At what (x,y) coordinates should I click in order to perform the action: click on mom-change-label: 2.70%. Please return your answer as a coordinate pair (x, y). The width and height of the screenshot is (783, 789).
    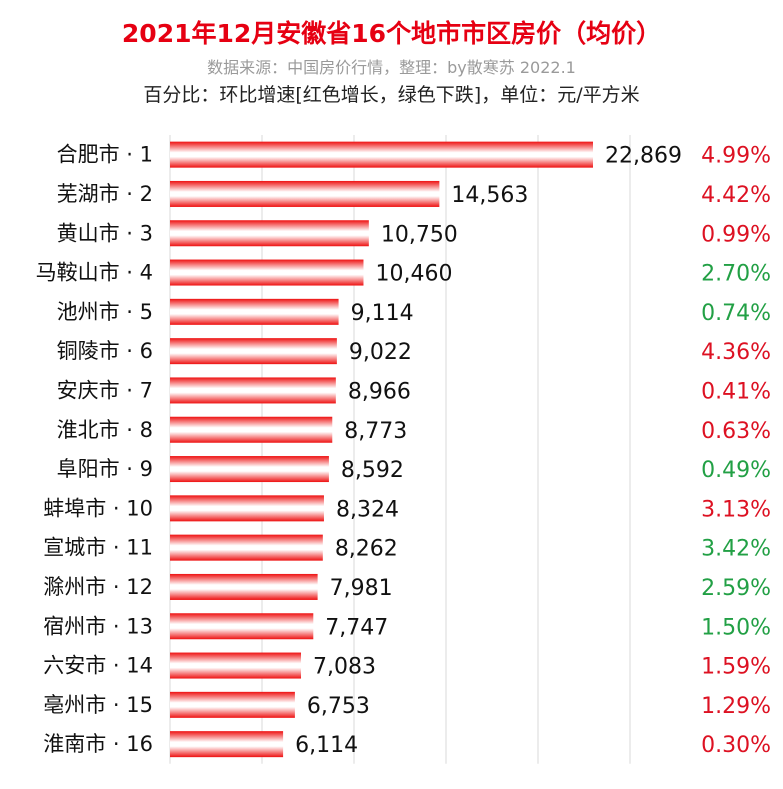
    Looking at the image, I should click on (736, 274).